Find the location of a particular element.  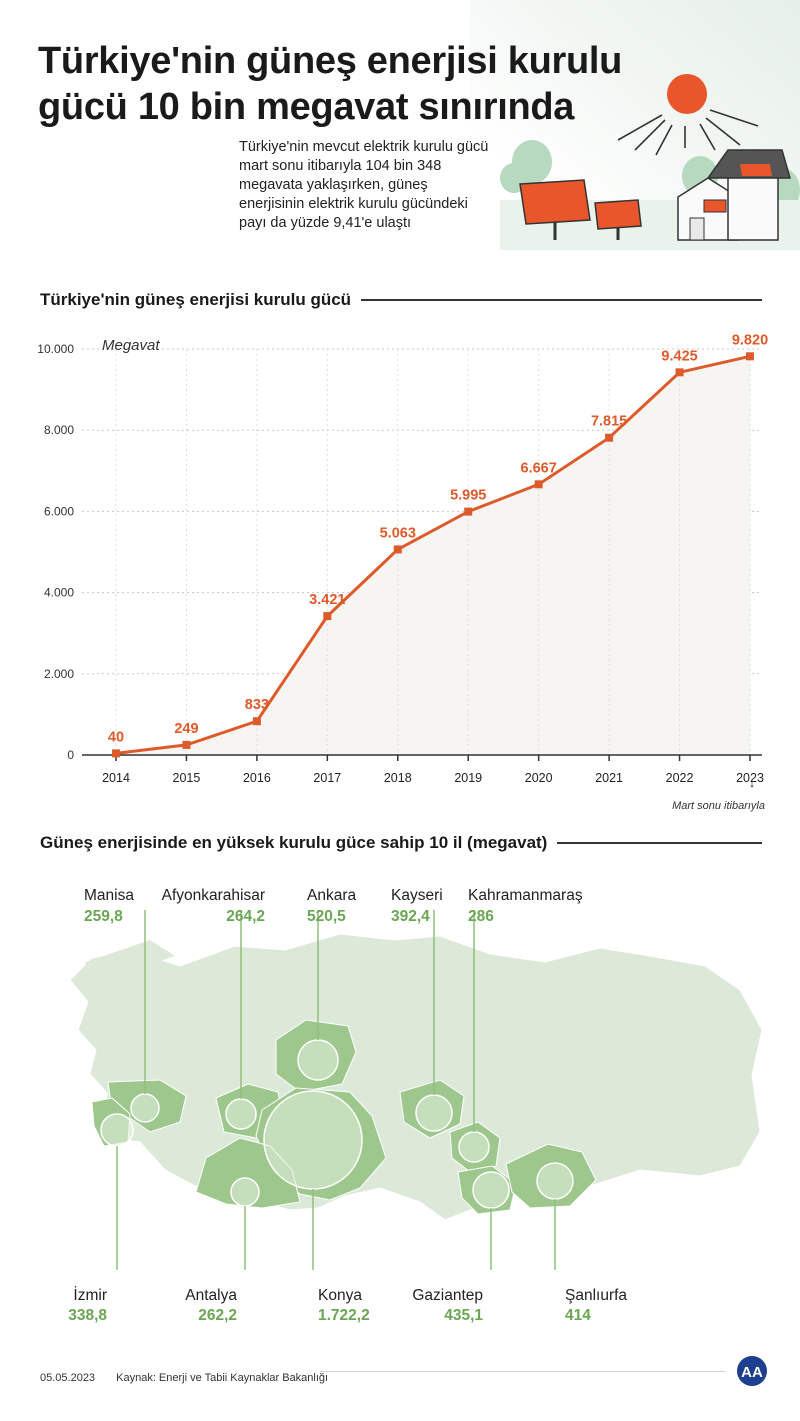

y-tick-label: 8.000 is located at coordinates (59, 430).